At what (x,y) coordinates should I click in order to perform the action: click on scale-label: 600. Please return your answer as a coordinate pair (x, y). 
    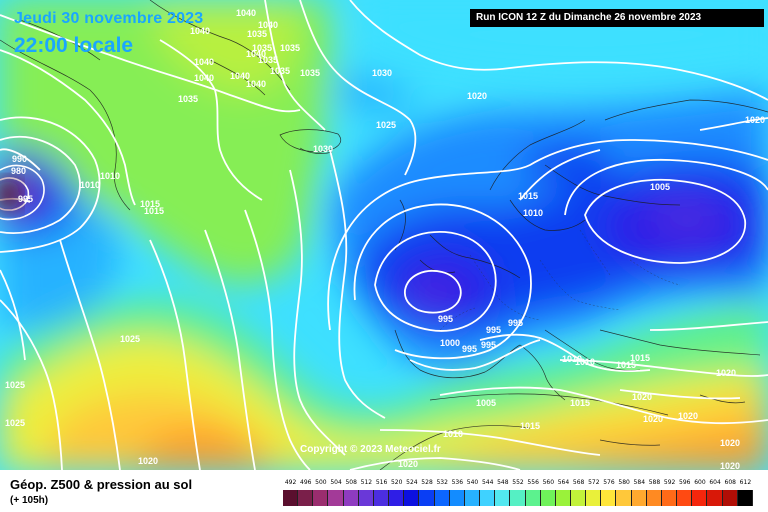
    Looking at the image, I should click on (700, 482).